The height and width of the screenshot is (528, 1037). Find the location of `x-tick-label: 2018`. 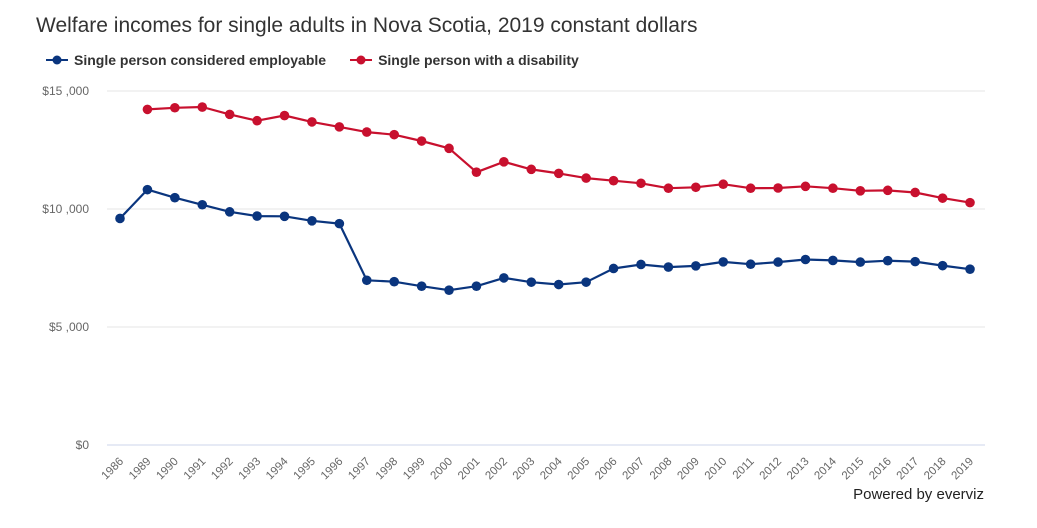

x-tick-label: 2018 is located at coordinates (935, 469).